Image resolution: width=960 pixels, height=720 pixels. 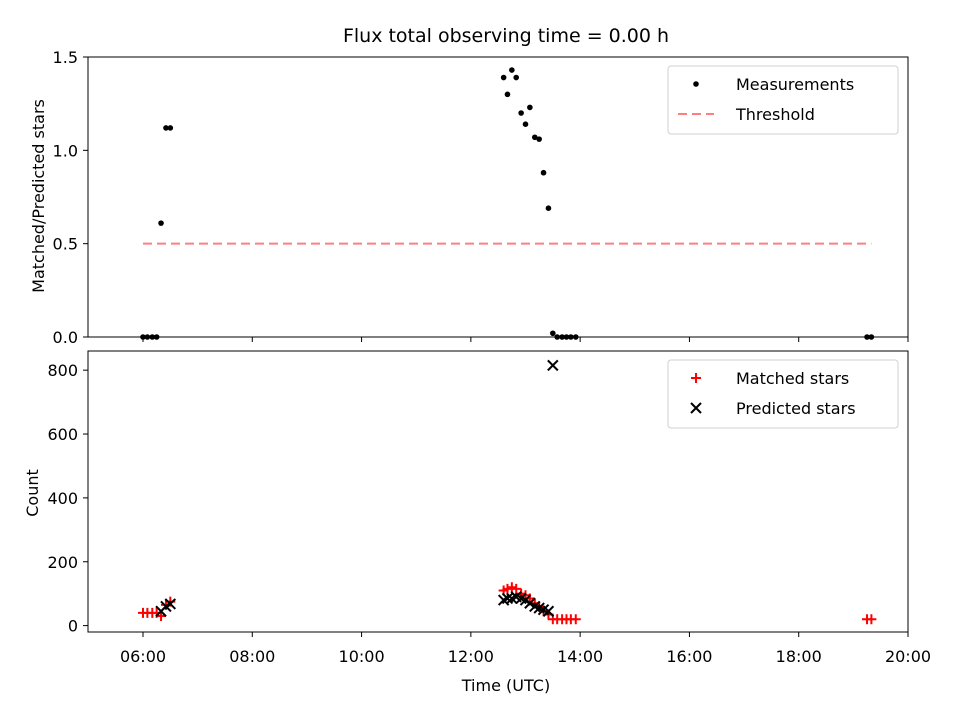 I want to click on y-tick-label: 0, so click(x=73, y=626).